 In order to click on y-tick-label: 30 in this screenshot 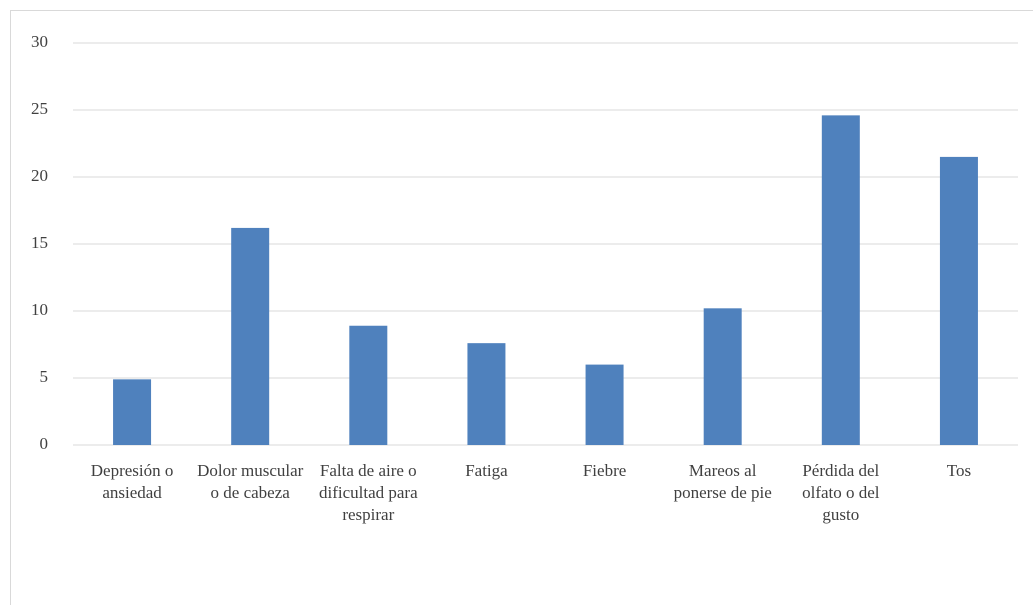, I will do `click(39, 41)`.